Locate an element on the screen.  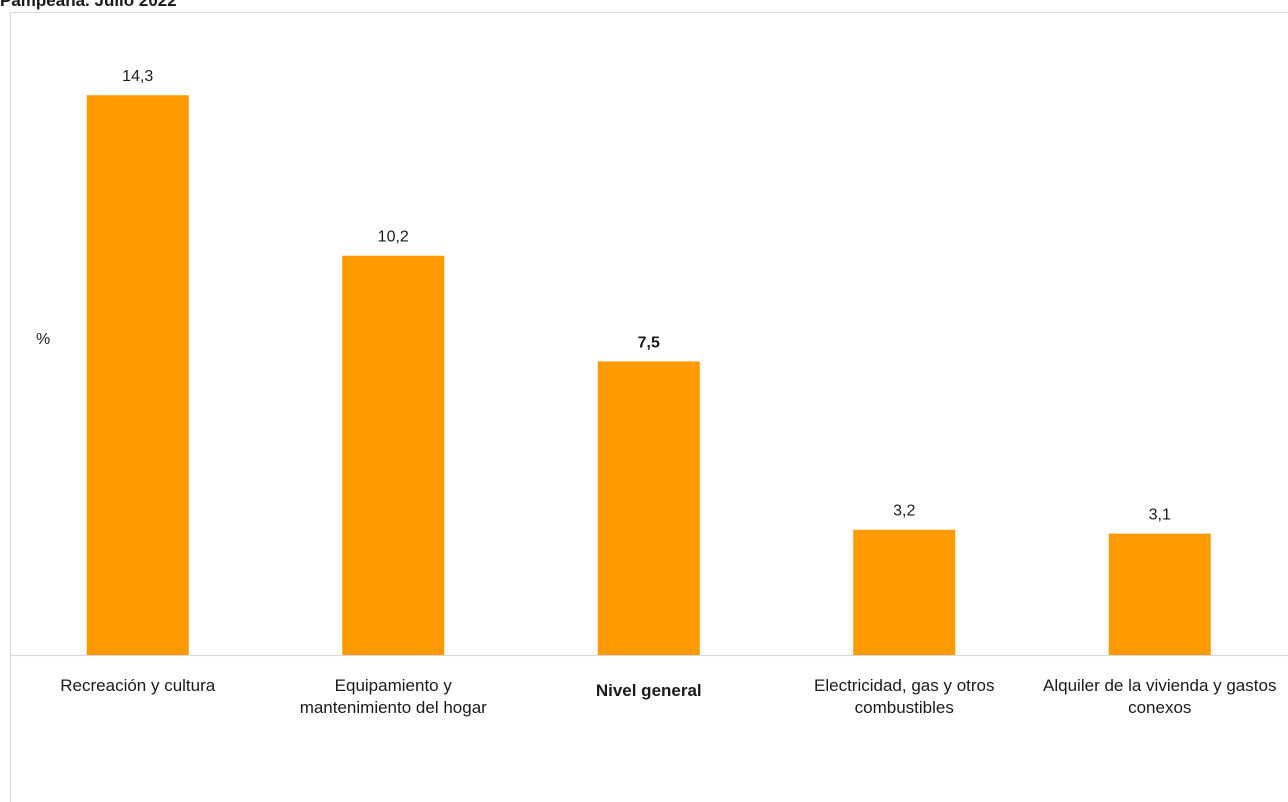
chart-title-fragment: Pampeana. Julio 2022 is located at coordinates (88, 5).